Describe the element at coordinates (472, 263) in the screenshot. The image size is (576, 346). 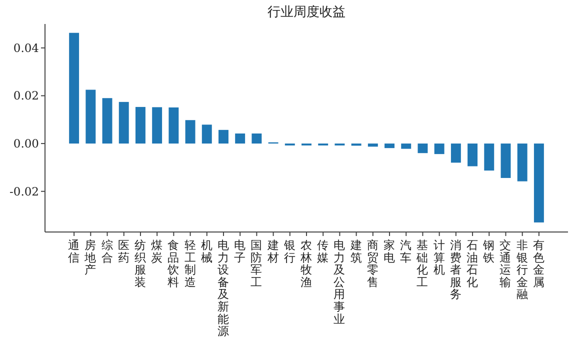
I see `x-tick-label: 石油石化` at that location.